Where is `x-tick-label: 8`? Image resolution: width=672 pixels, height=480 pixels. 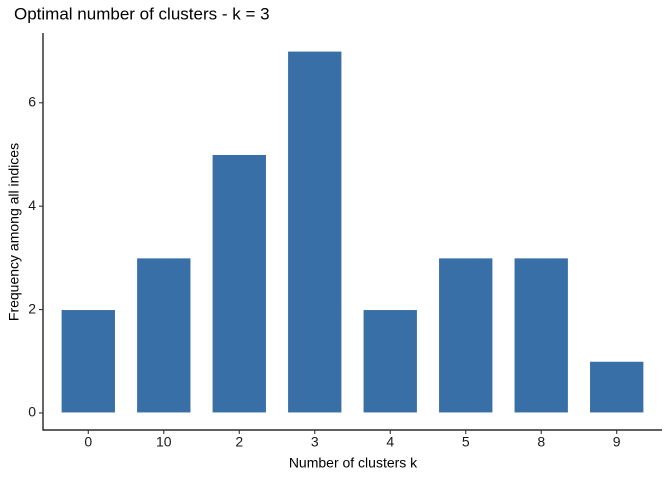 x-tick-label: 8 is located at coordinates (541, 442).